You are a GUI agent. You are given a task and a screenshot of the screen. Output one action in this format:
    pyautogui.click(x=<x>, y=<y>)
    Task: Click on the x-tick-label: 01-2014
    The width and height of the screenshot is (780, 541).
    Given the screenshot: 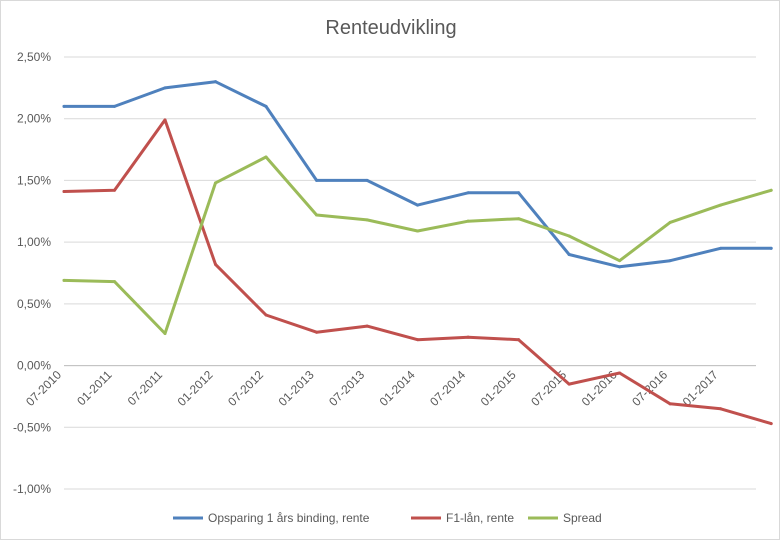 What is the action you would take?
    pyautogui.click(x=397, y=388)
    